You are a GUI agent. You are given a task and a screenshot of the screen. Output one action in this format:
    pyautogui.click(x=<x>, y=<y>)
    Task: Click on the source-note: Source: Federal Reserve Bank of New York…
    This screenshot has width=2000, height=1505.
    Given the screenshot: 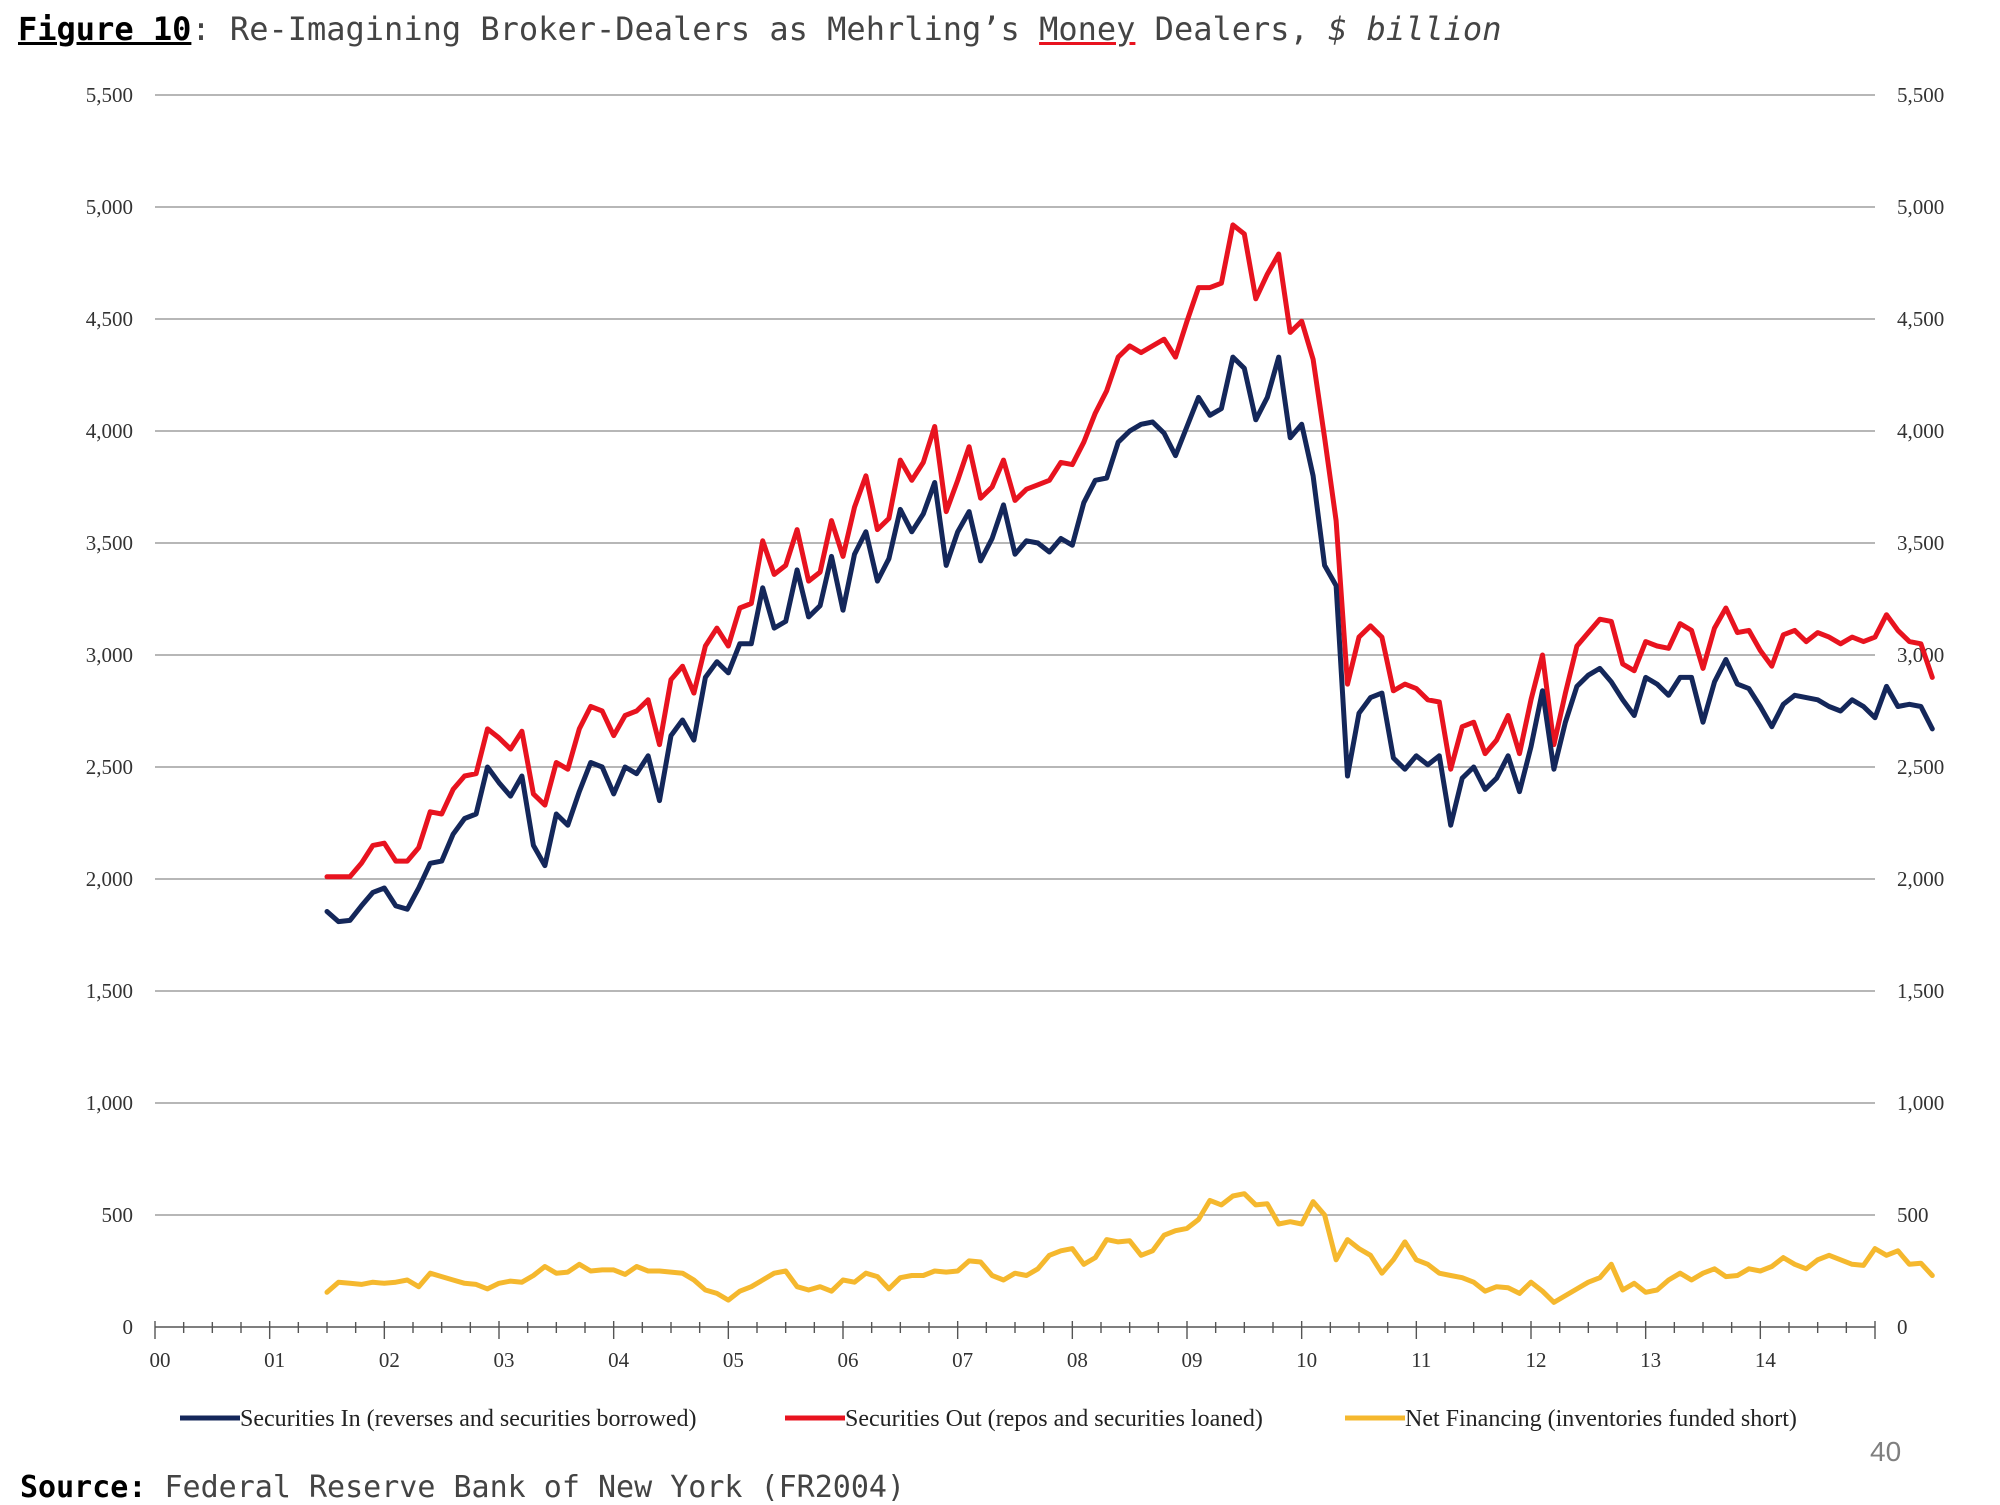 What is the action you would take?
    pyautogui.click(x=462, y=1487)
    